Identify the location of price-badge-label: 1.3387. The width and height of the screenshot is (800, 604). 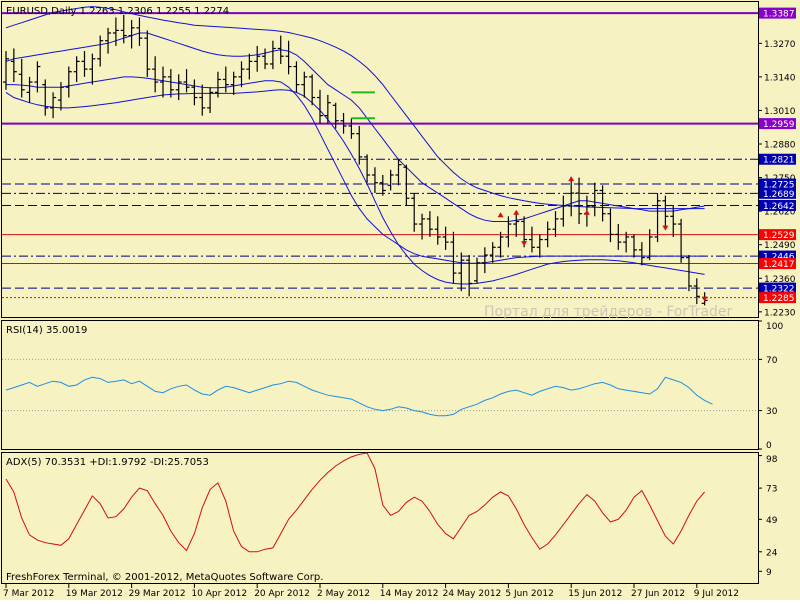
(779, 15).